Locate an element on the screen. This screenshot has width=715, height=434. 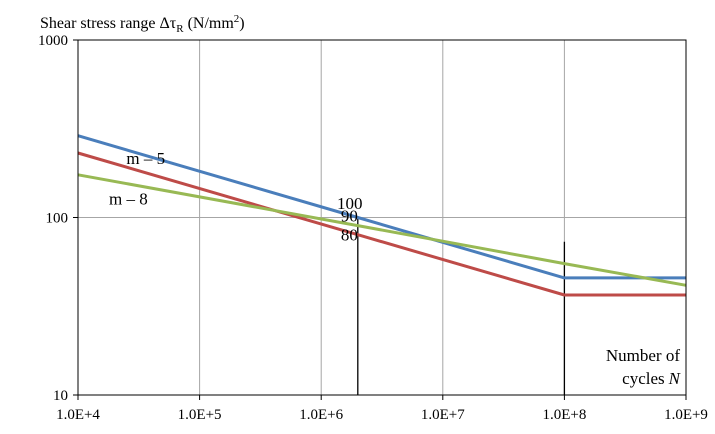
title-unit-end: ) is located at coordinates (241, 23).